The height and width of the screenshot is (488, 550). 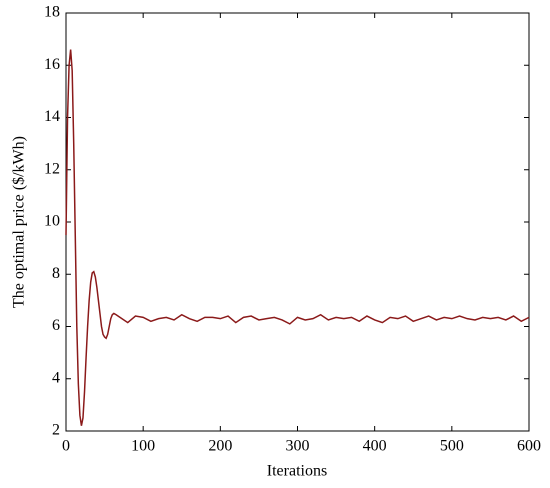 What do you see at coordinates (298, 446) in the screenshot?
I see `x-tick-label: 300` at bounding box center [298, 446].